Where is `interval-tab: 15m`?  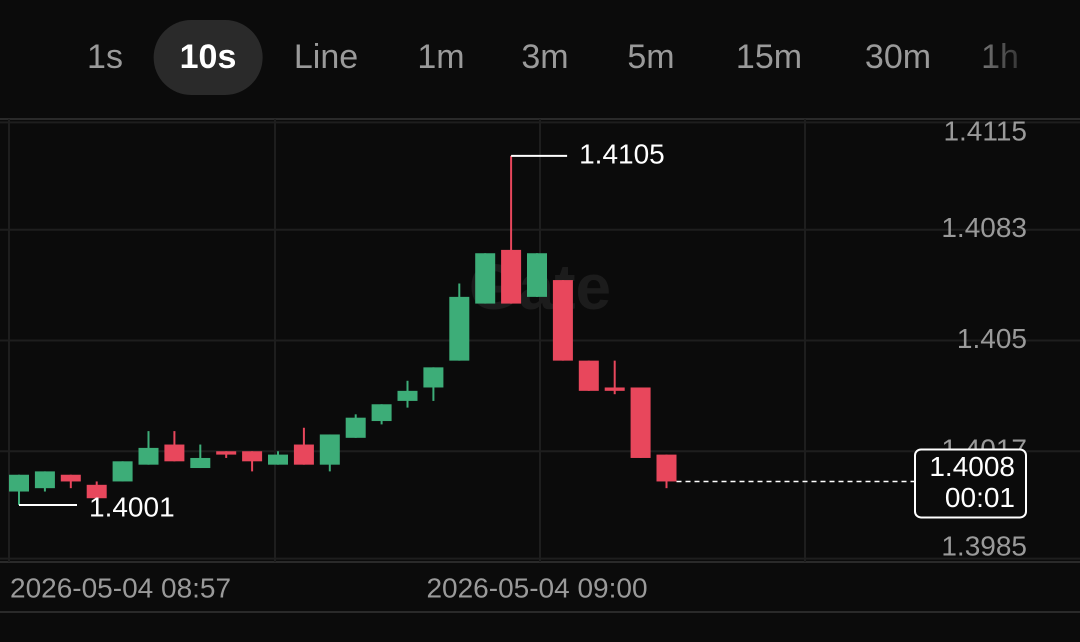 interval-tab: 15m is located at coordinates (769, 57).